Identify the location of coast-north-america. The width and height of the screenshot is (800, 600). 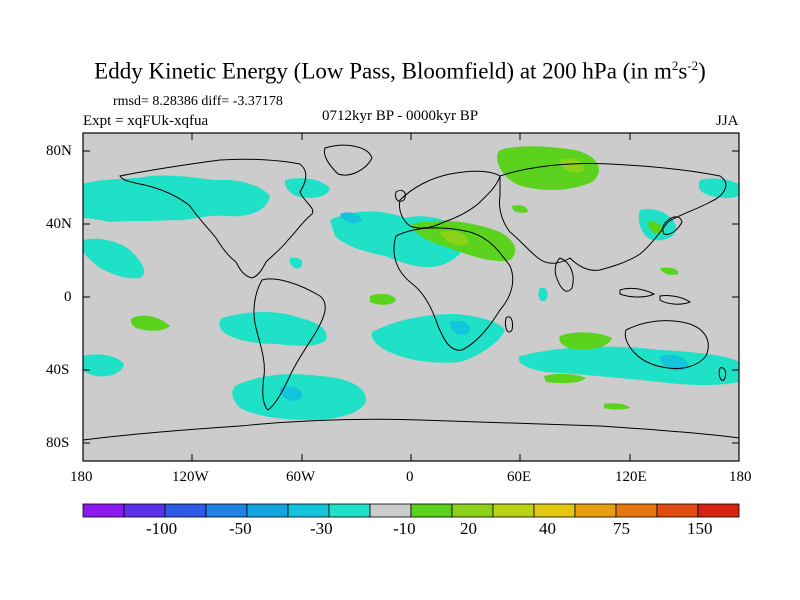
(216, 218).